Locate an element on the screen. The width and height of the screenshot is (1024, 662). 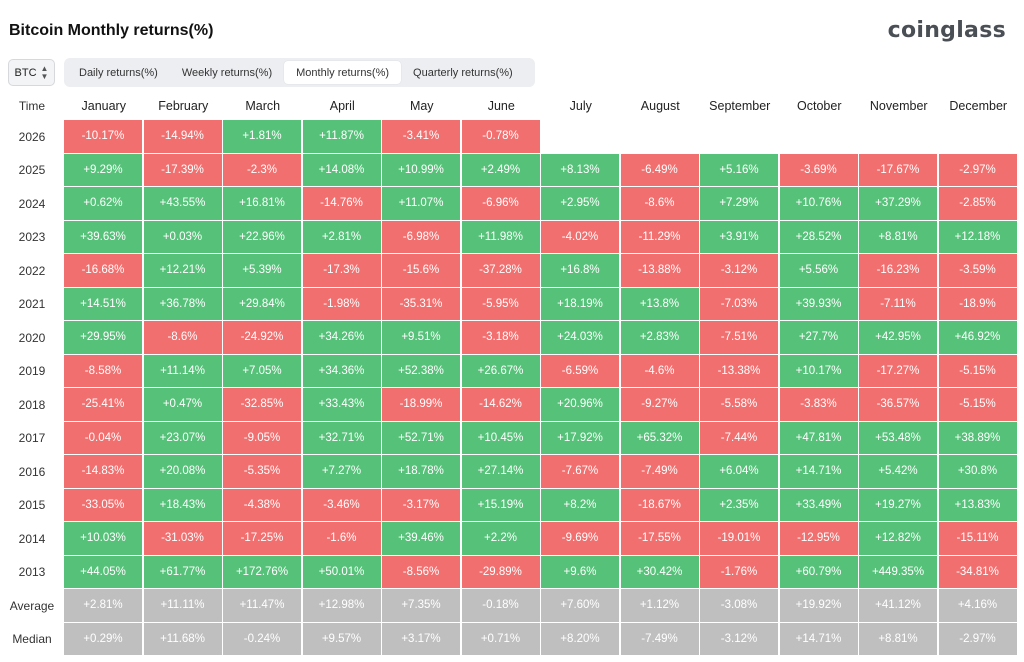
return-cell: +11.87% is located at coordinates (342, 137).